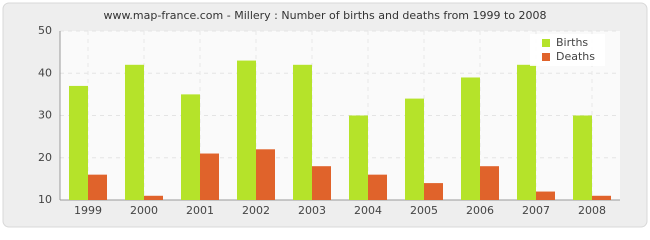  Describe the element at coordinates (256, 210) in the screenshot. I see `x-tick-label: 2002` at that location.